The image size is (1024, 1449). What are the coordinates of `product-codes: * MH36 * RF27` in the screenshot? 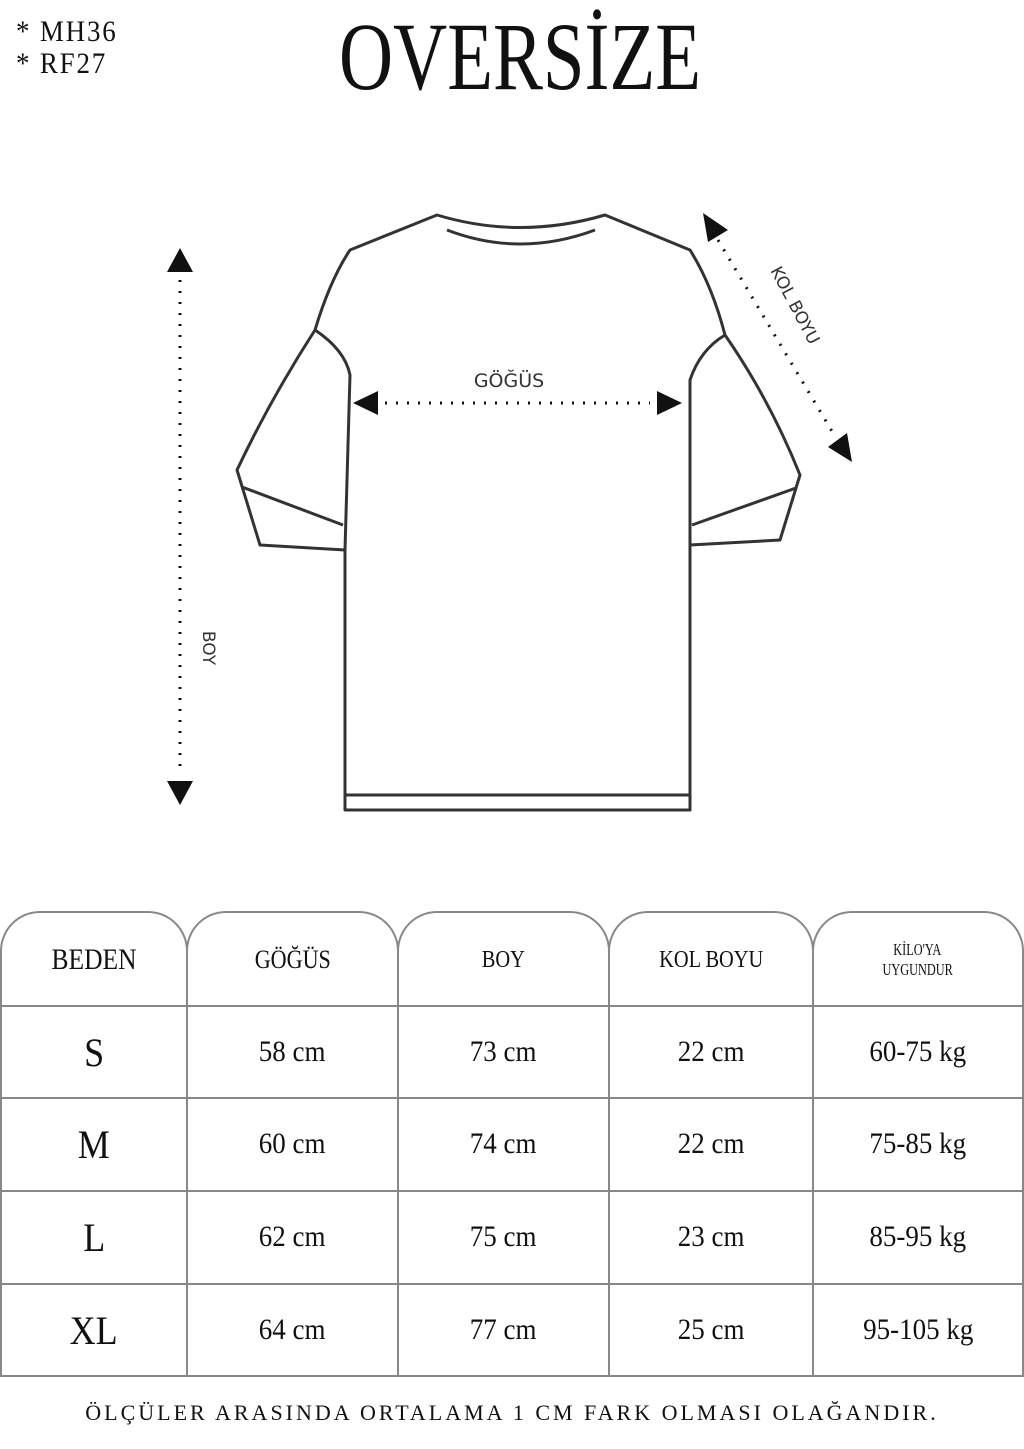 It's located at (72, 48).